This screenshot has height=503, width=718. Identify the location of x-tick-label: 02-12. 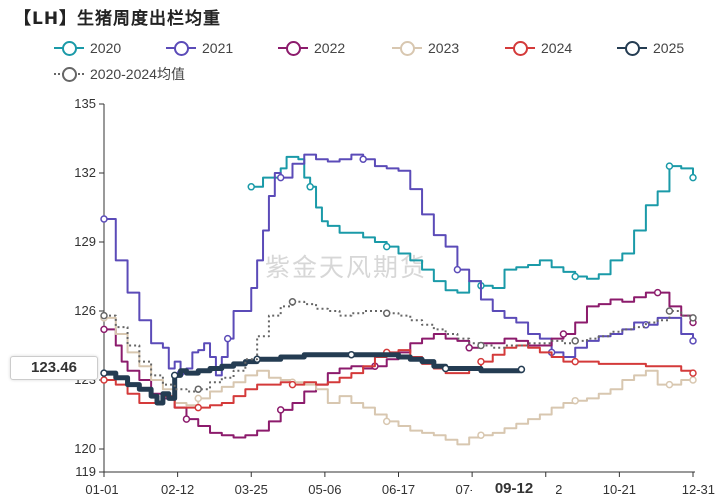
(177, 489).